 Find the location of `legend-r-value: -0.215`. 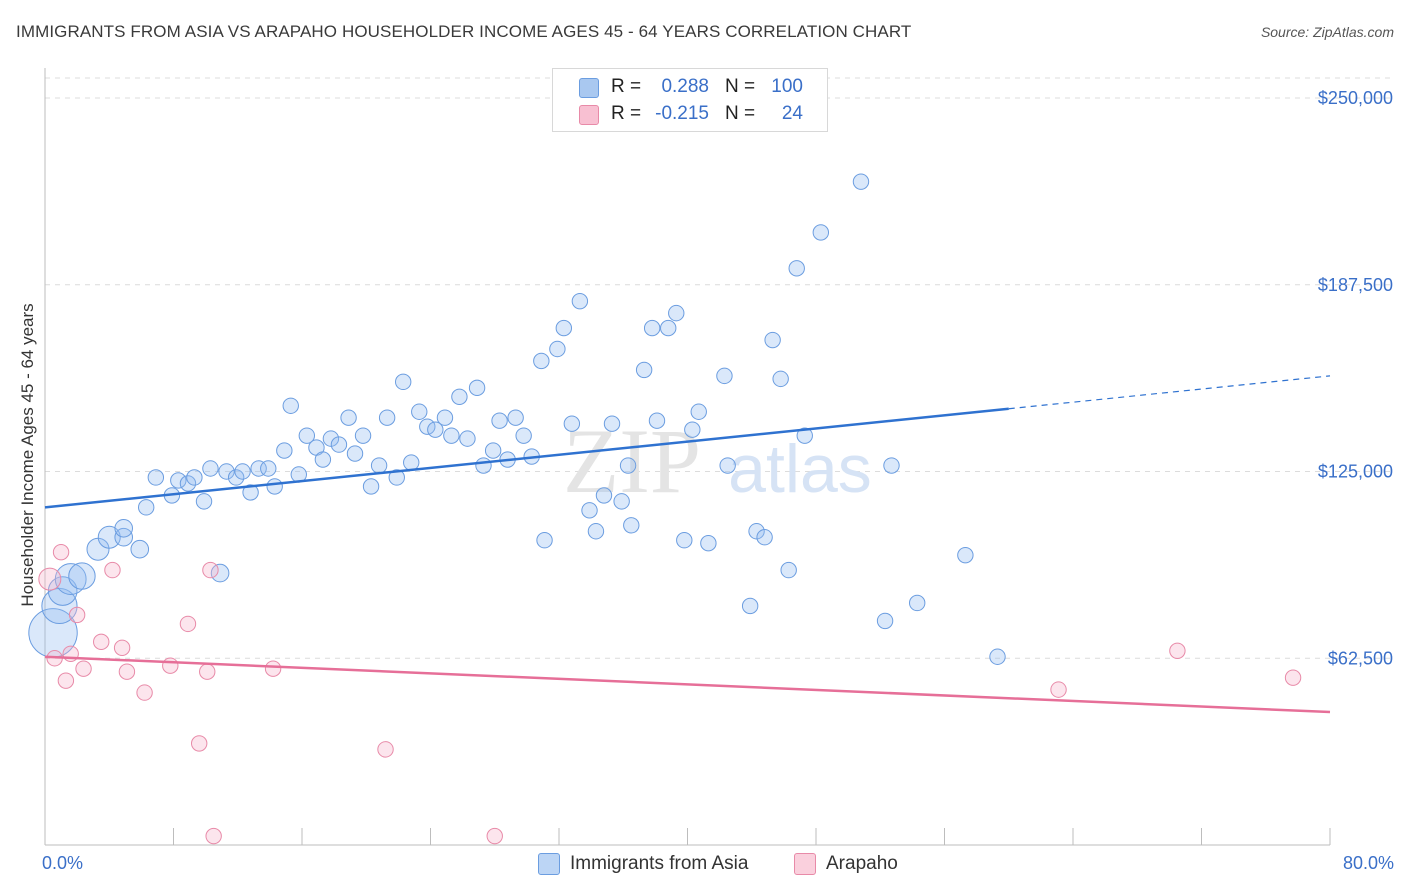

legend-r-value: -0.215 is located at coordinates (682, 113).